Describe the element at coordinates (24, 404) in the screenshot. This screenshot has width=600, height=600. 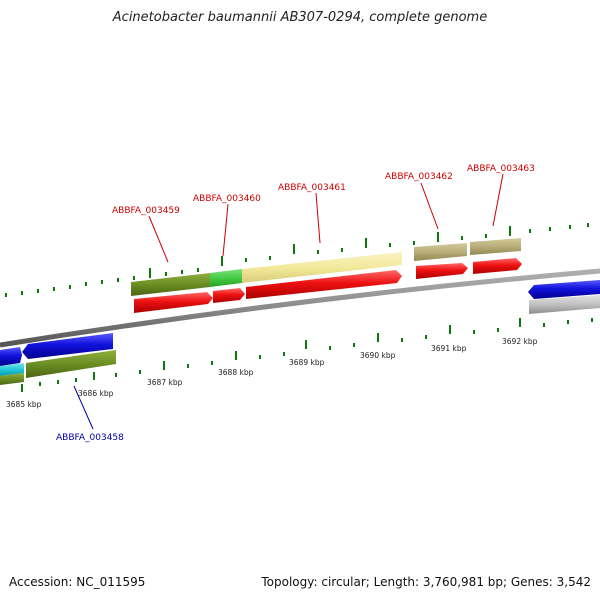
I see `scale-label-3685: 3685 kbp` at that location.